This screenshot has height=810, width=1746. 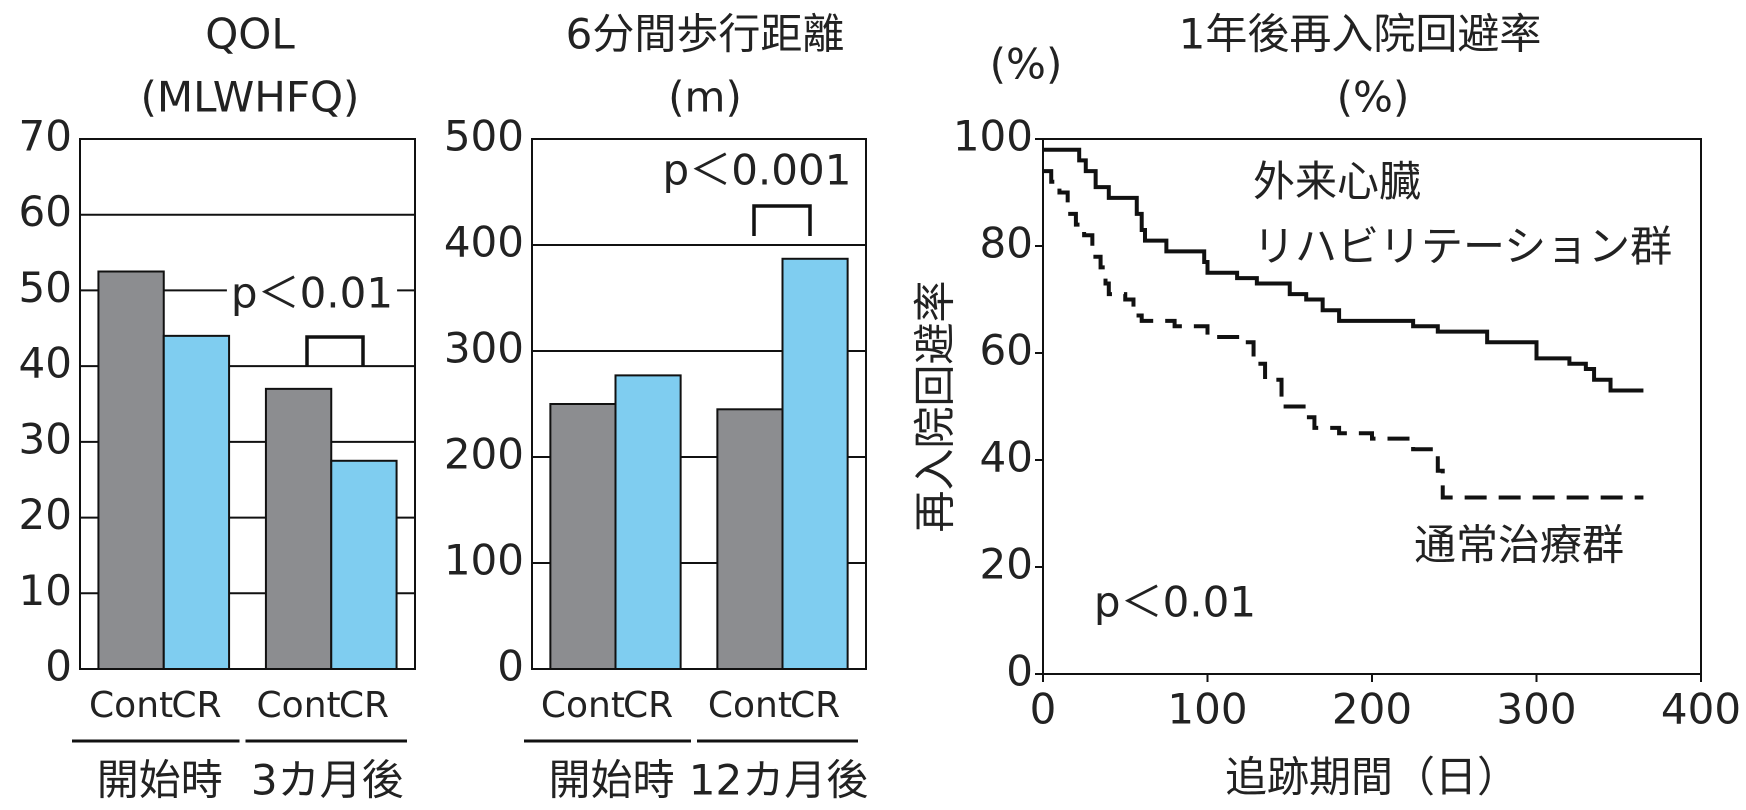 I want to click on y-tick-label: 10, so click(x=45, y=590).